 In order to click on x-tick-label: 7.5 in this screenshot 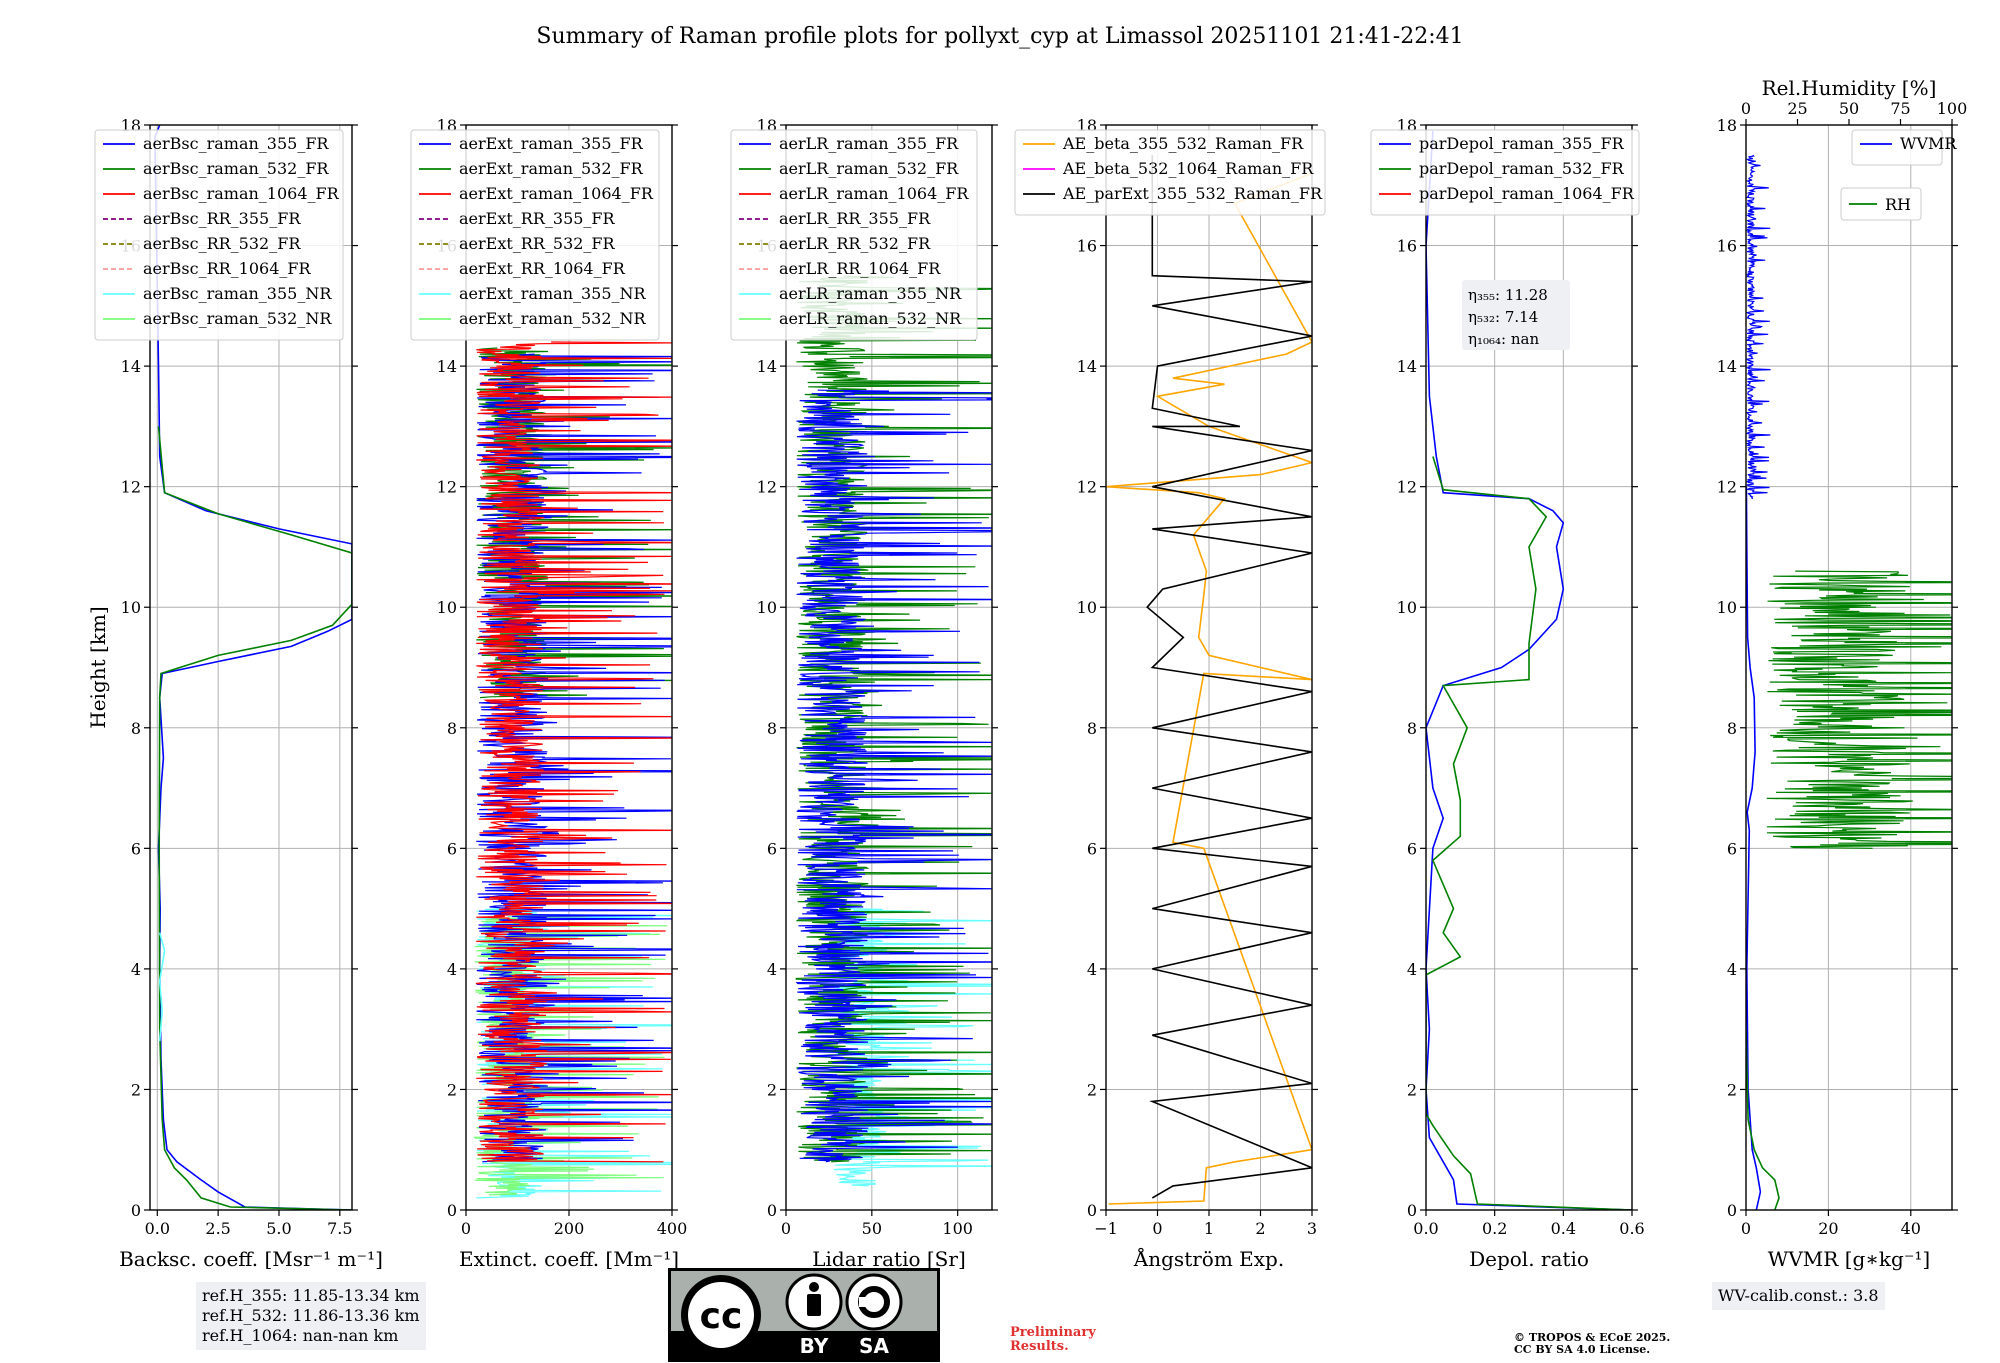, I will do `click(339, 1228)`.